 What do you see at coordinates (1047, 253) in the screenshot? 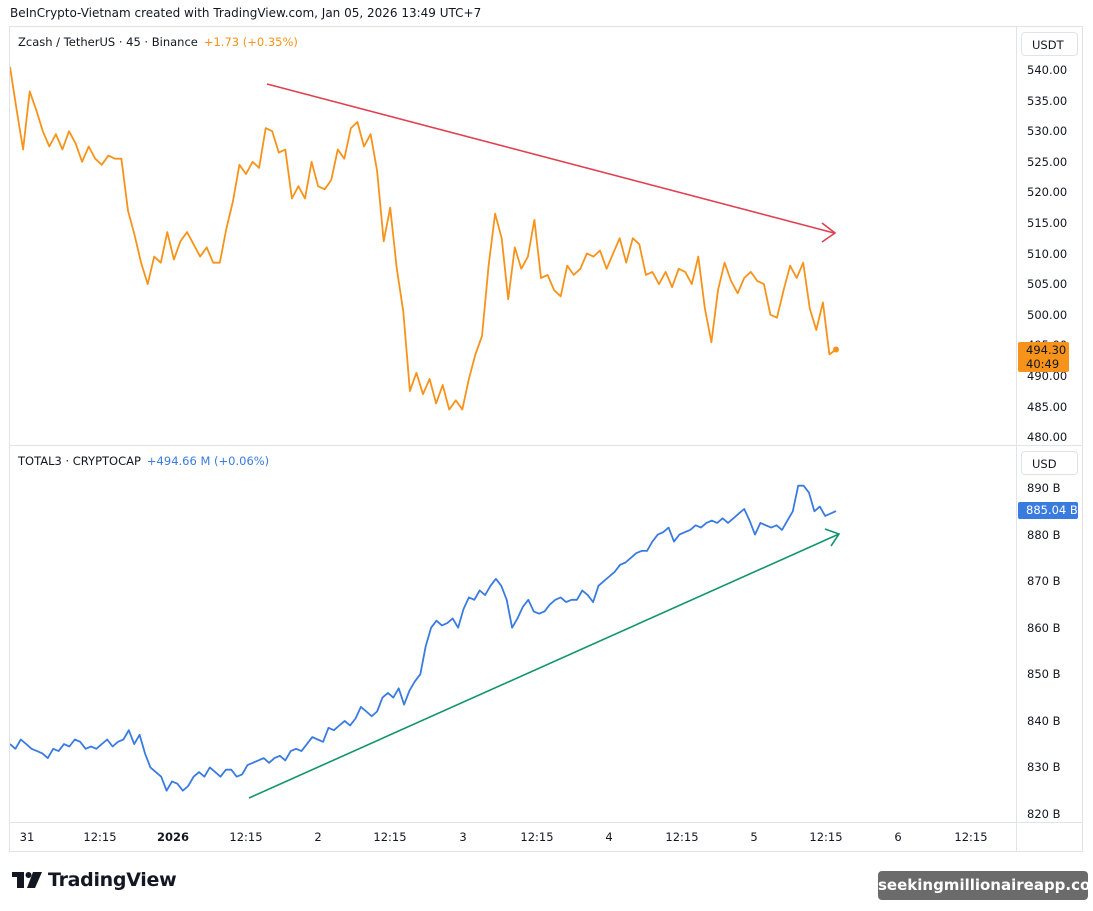
I see `top-price-tick: 510.00` at bounding box center [1047, 253].